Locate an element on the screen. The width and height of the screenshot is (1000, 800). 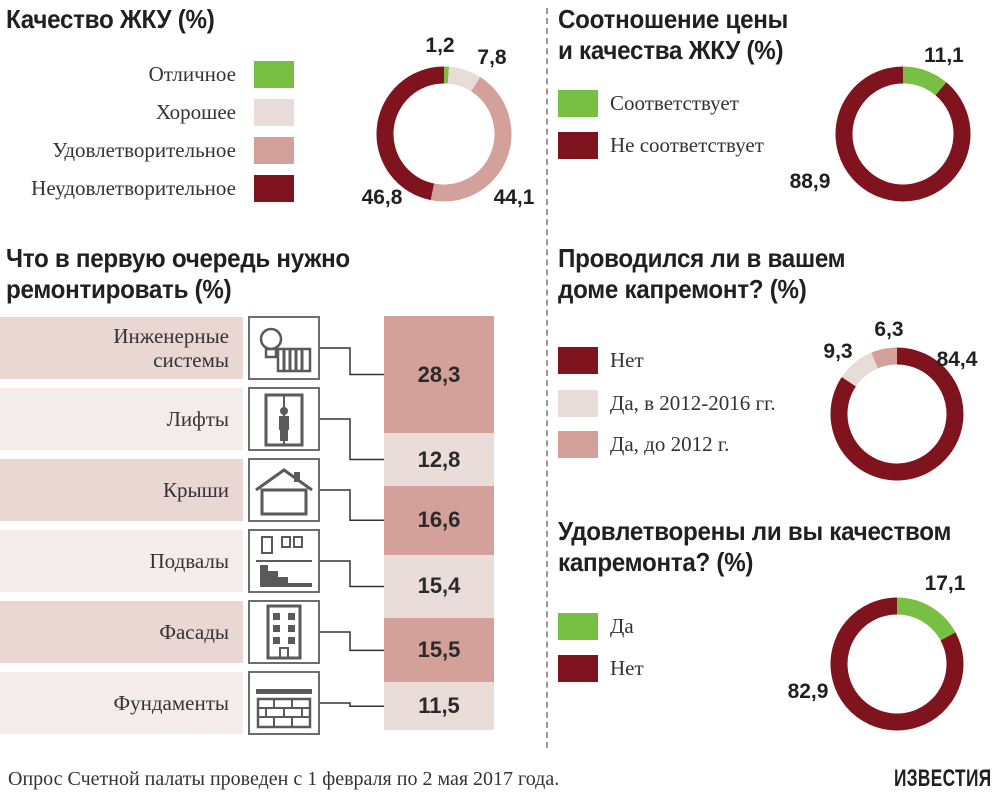
donut-value-label: 1,2 is located at coordinates (439, 45).